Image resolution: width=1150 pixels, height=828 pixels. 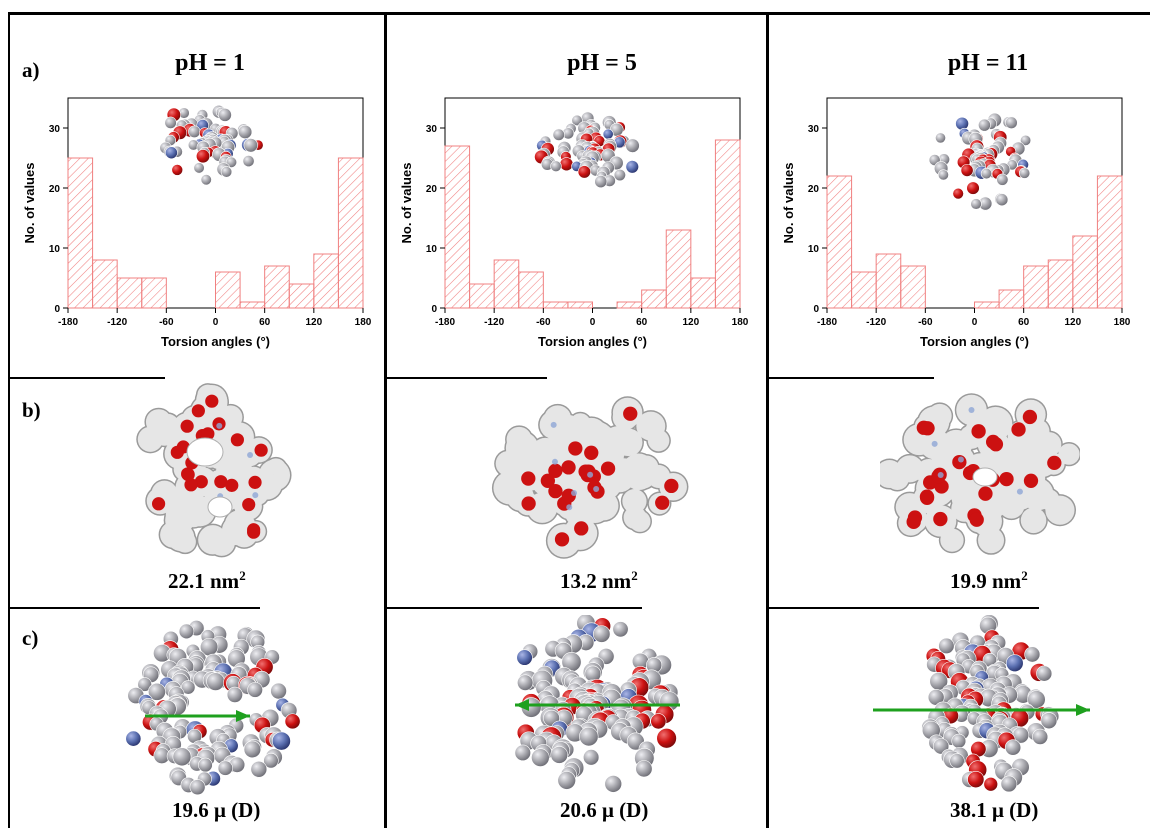 What do you see at coordinates (980, 474) in the screenshot?
I see `surface-model-ph11` at bounding box center [980, 474].